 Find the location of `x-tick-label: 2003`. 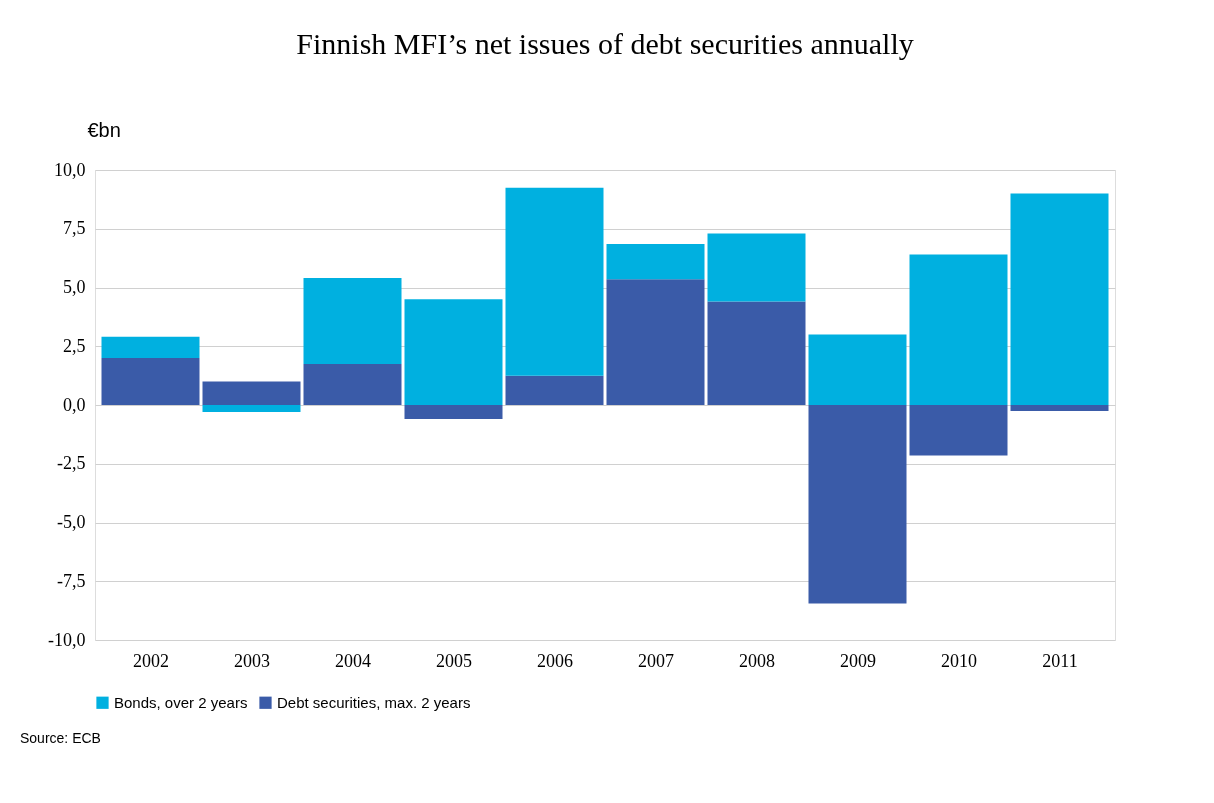

x-tick-label: 2003 is located at coordinates (252, 660).